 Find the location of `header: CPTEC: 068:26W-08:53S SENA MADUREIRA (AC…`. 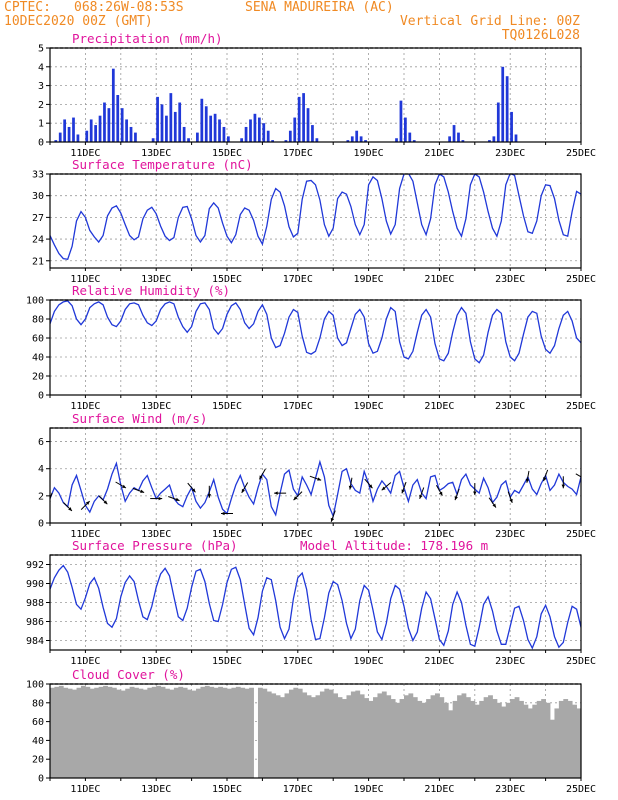

header: CPTEC: 068:26W-08:53S SENA MADUREIRA (AC… is located at coordinates (292, 21).